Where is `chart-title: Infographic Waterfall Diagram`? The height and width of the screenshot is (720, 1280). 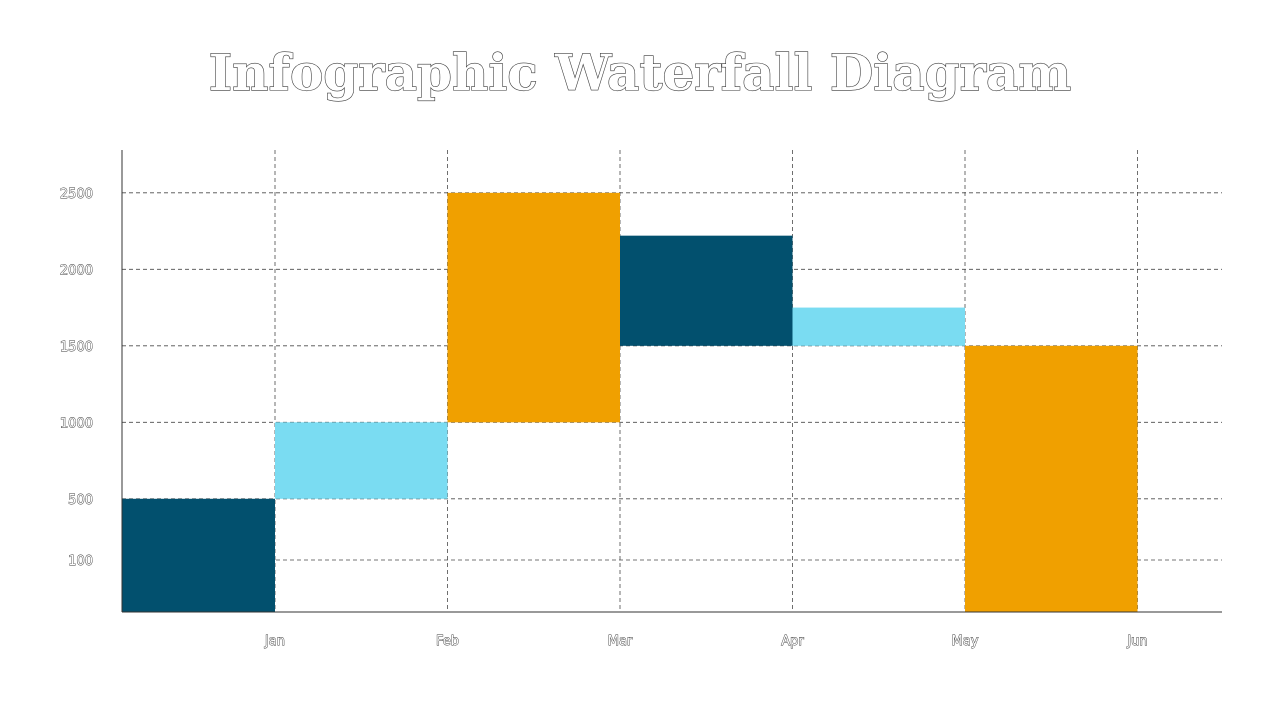
chart-title: Infographic Waterfall Diagram is located at coordinates (640, 72).